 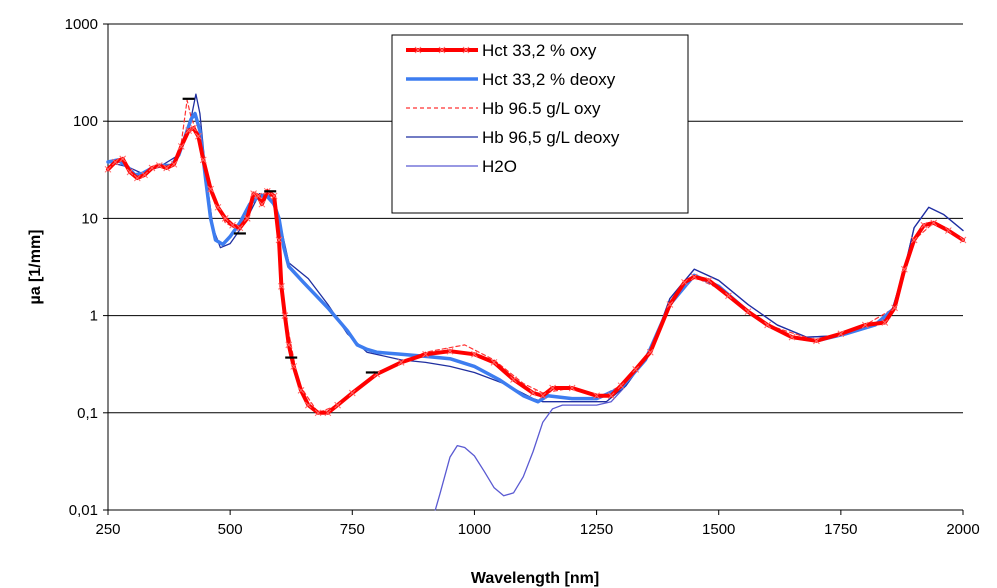 What do you see at coordinates (230, 529) in the screenshot?
I see `x-tick-label: 500` at bounding box center [230, 529].